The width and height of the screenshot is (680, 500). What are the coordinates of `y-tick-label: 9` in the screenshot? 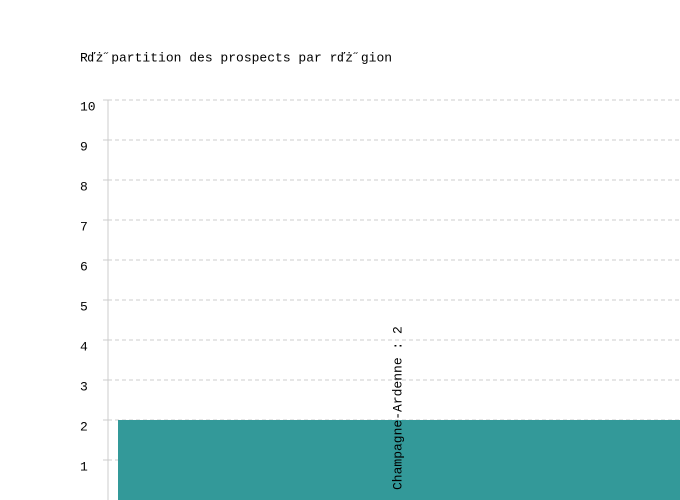 It's located at (84, 146).